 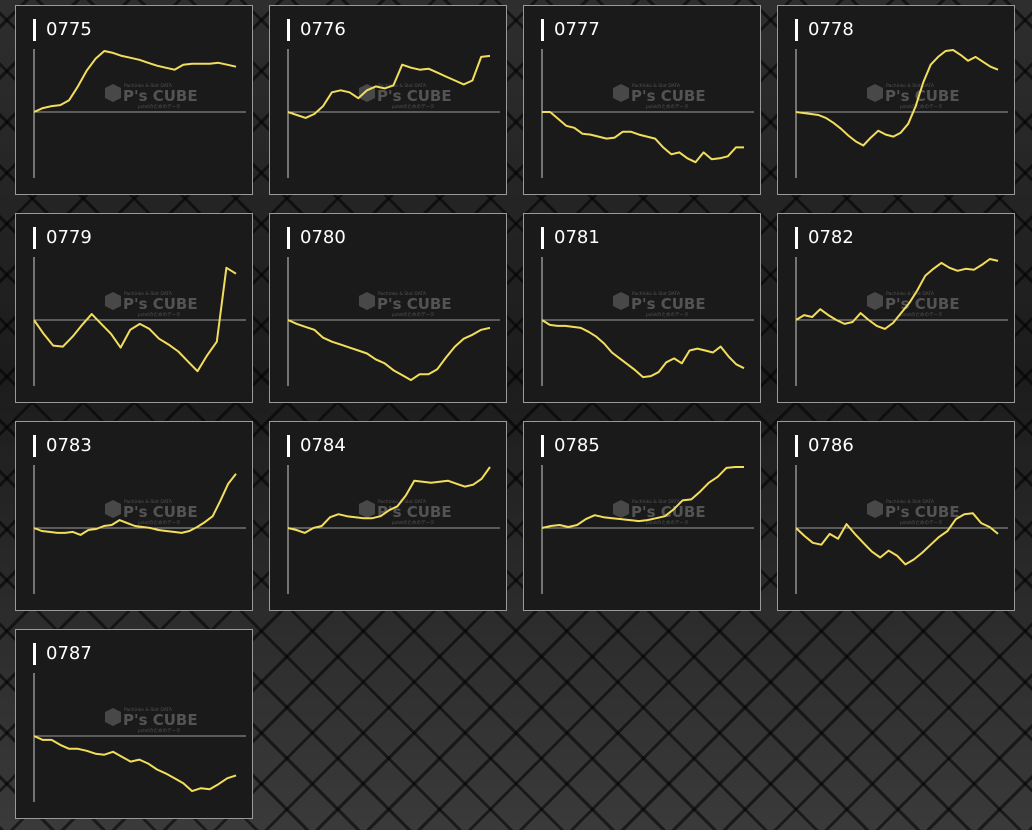 What do you see at coordinates (316, 30) in the screenshot?
I see `chart-title: 0776` at bounding box center [316, 30].